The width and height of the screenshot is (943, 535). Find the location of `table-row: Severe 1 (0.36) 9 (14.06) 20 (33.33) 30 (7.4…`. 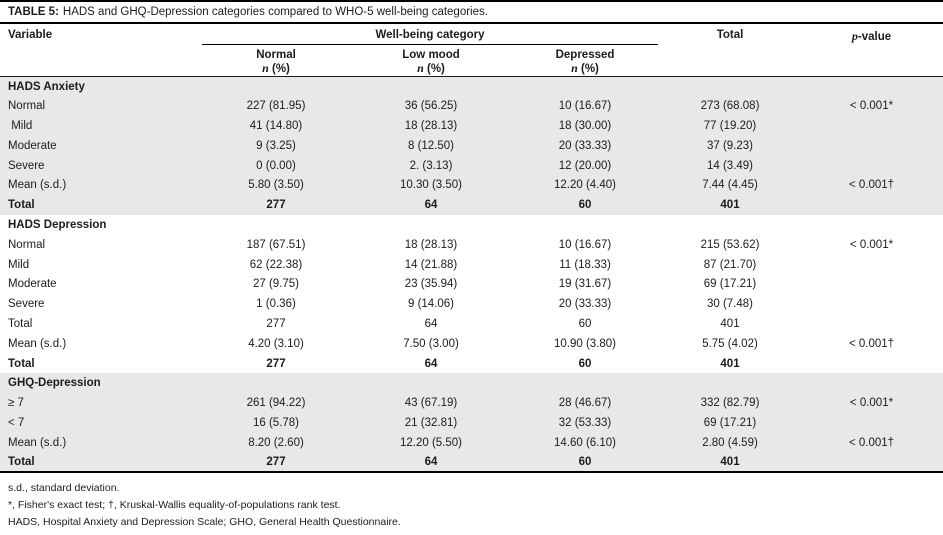

table-row: Severe 1 (0.36) 9 (14.06) 20 (33.33) 30 (7.4… is located at coordinates (471, 304).